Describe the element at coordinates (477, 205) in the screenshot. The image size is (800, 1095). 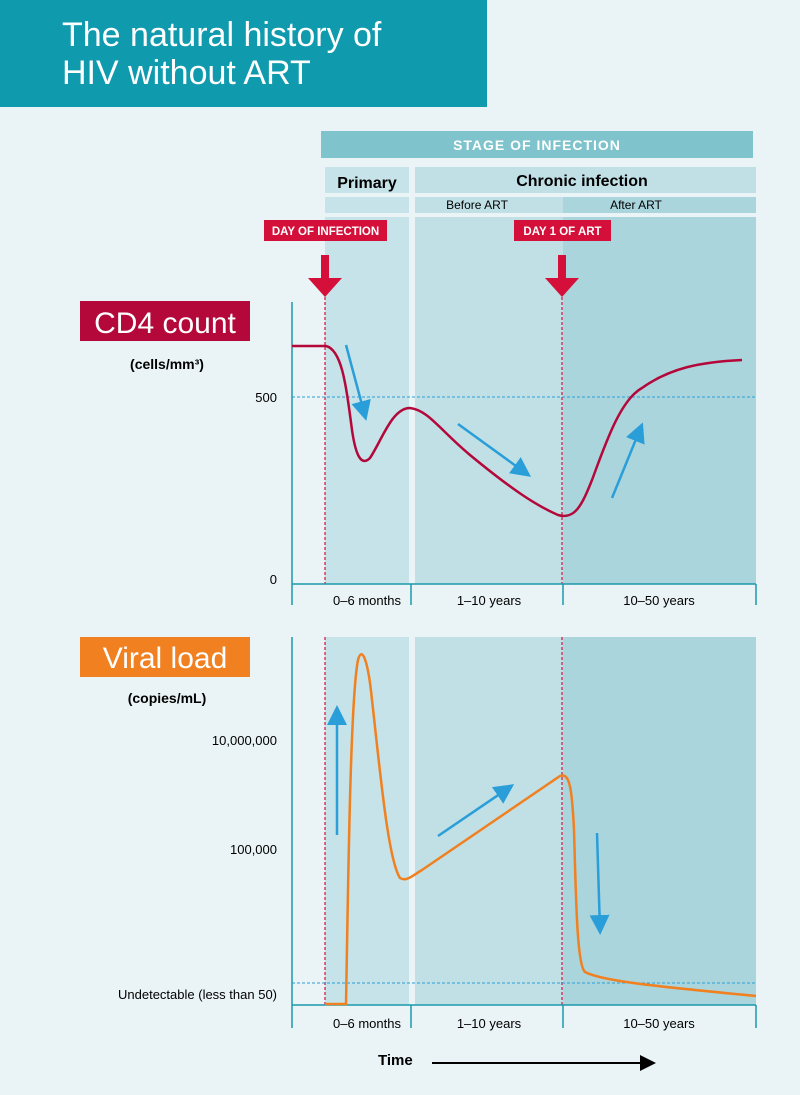
I see `stage-before-art: Before ART` at that location.